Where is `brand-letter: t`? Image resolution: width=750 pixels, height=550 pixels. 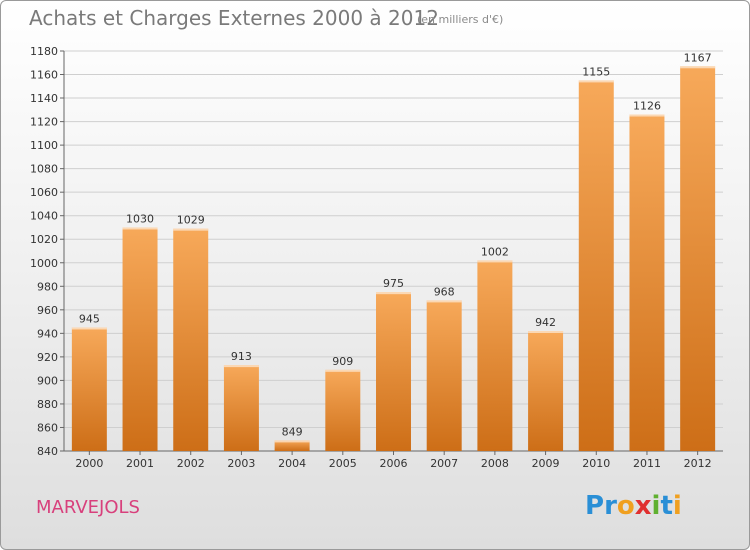 brand-letter: t is located at coordinates (666, 506).